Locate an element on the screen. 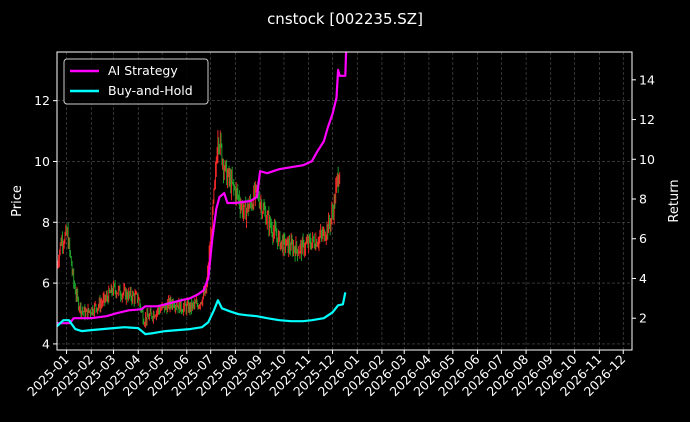  y-tick-label-right: 4 is located at coordinates (643, 278).